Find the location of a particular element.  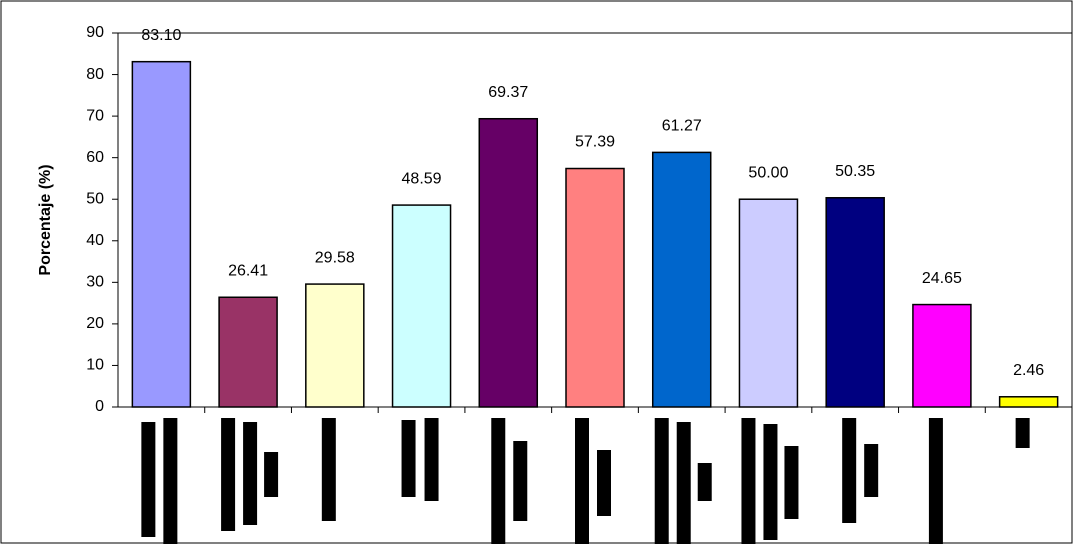

y-axis-label: Porcentaje (%) is located at coordinates (45, 219).